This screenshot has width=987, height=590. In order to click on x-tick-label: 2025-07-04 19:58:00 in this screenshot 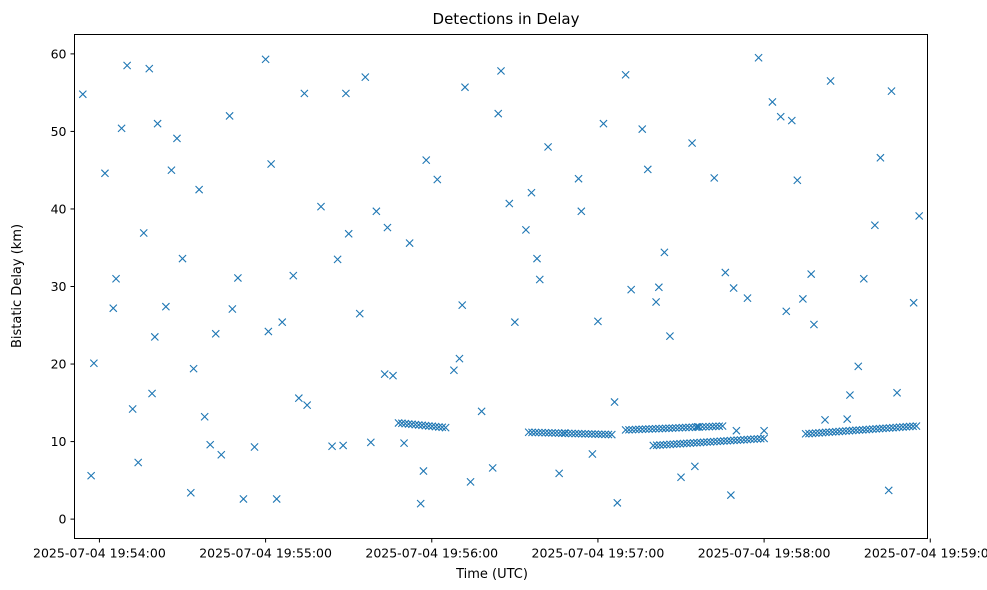, I will do `click(764, 553)`.